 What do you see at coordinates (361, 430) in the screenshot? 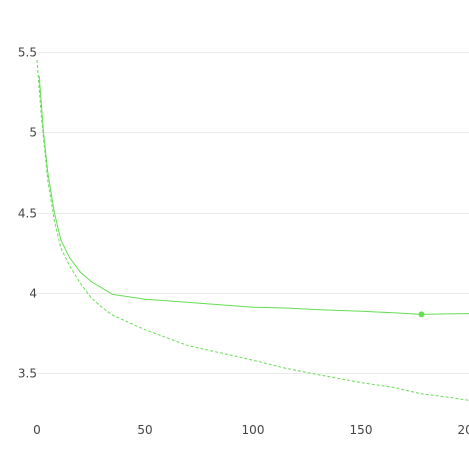
I see `x-tick-label: 150` at bounding box center [361, 430].